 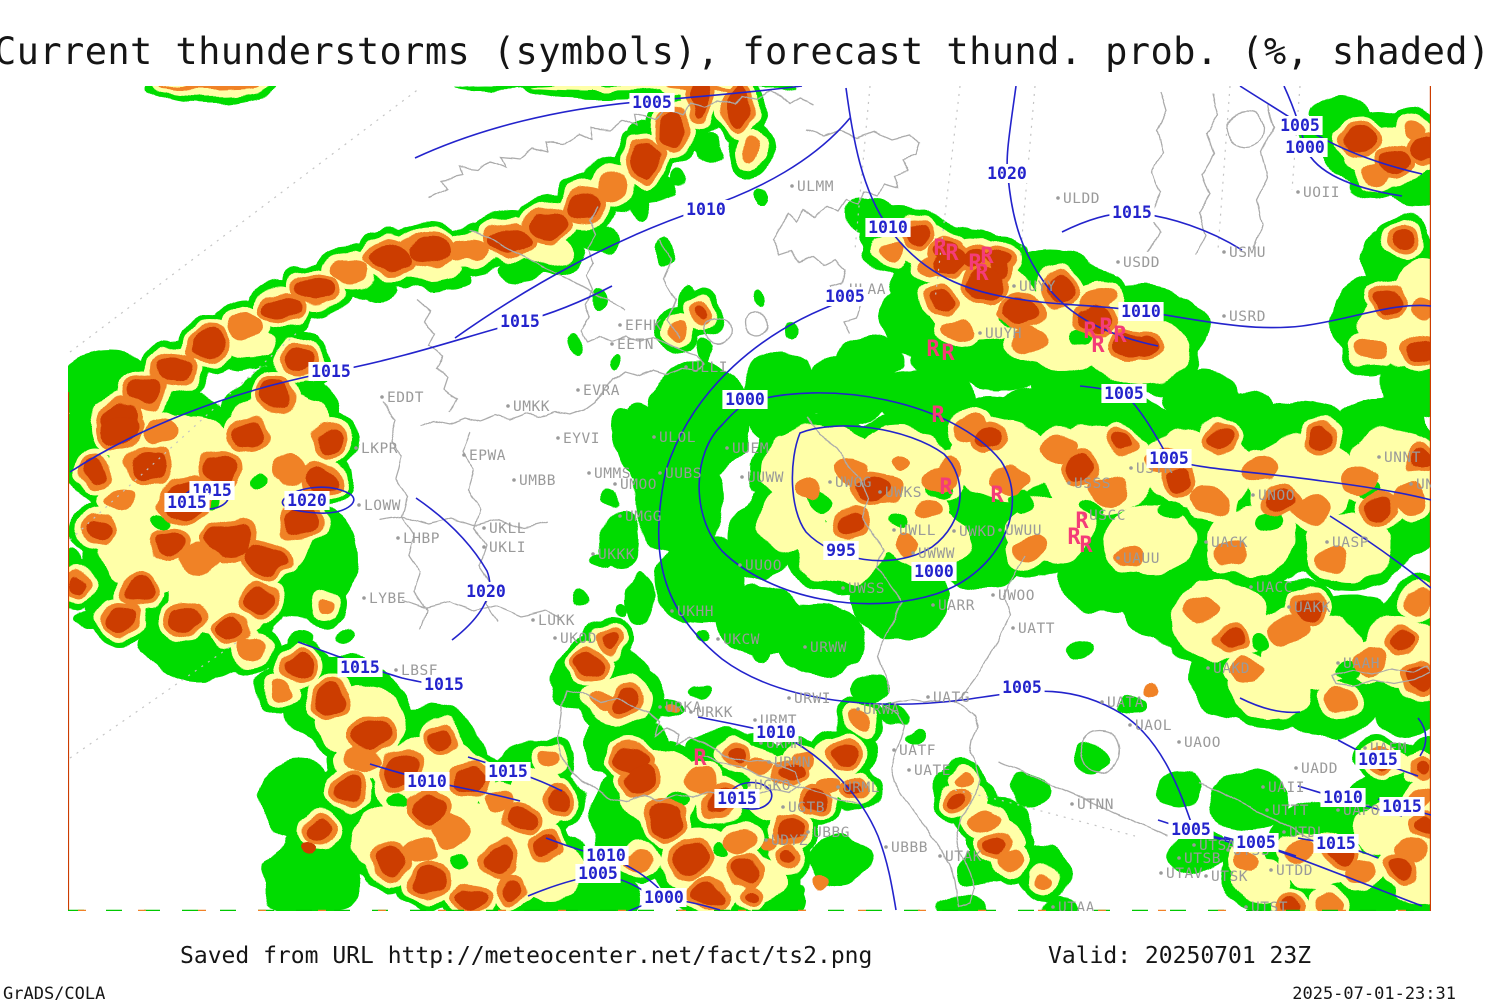 I want to click on station-label: UWUU, so click(x=1023, y=531).